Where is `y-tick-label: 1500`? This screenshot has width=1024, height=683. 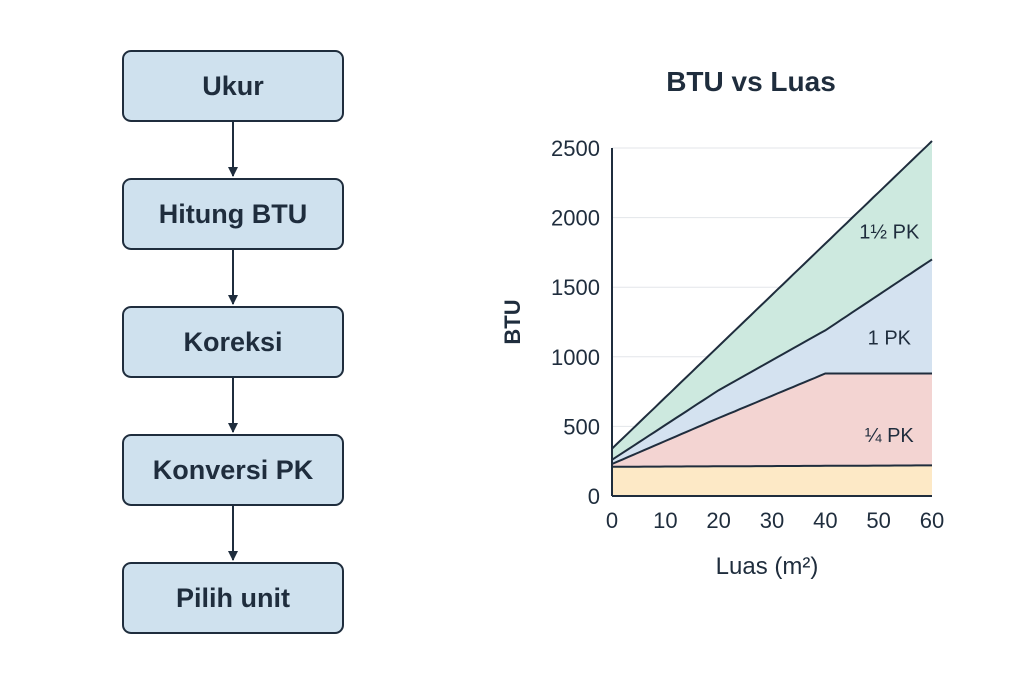
y-tick-label: 1500 is located at coordinates (575, 287).